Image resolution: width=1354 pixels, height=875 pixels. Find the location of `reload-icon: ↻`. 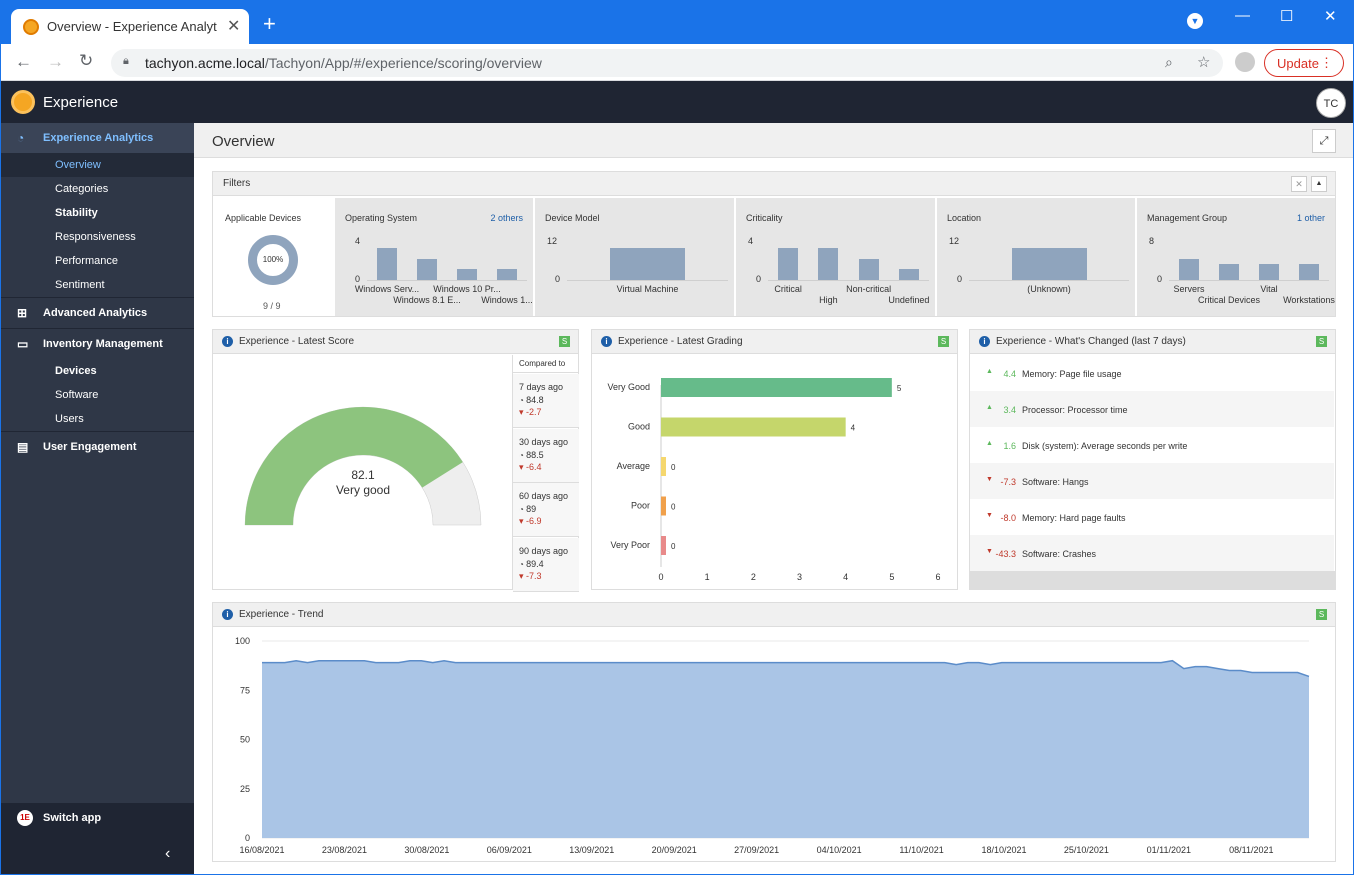

reload-icon: ↻ is located at coordinates (86, 60).